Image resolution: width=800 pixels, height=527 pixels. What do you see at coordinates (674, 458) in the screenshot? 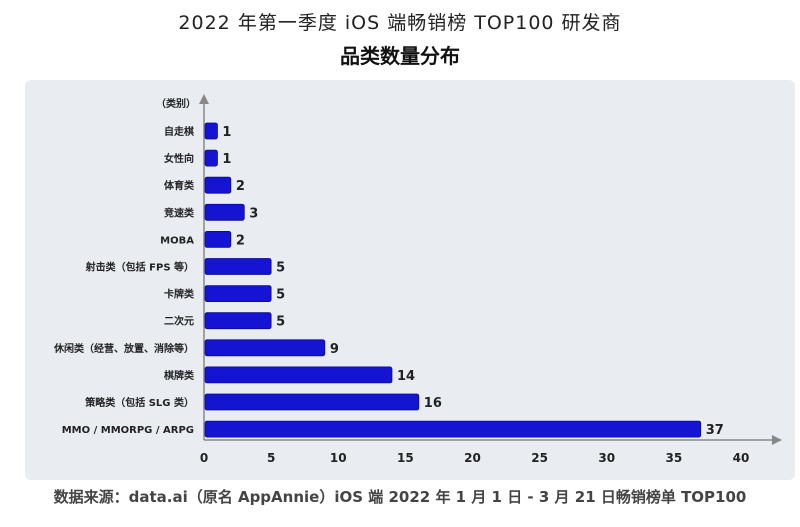
I see `x-tick-label: 35` at bounding box center [674, 458].